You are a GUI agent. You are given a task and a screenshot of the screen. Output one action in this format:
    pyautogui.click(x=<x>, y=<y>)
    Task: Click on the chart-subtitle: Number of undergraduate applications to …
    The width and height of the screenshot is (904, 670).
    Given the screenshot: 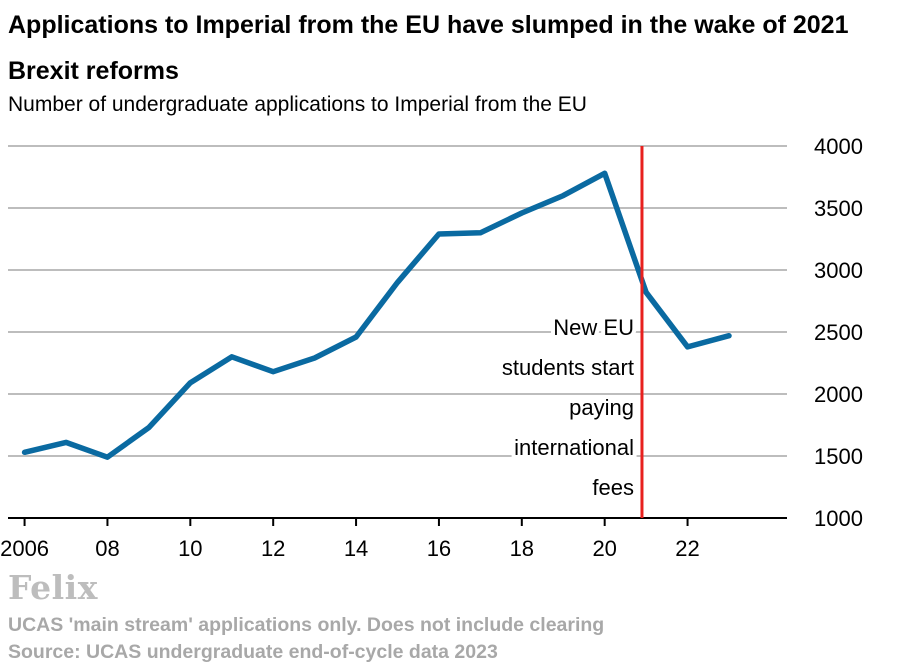 What is the action you would take?
    pyautogui.click(x=297, y=104)
    